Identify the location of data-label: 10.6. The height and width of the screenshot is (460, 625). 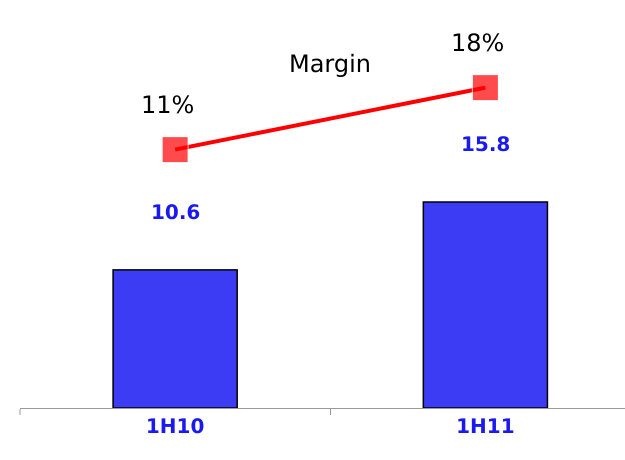
(175, 212).